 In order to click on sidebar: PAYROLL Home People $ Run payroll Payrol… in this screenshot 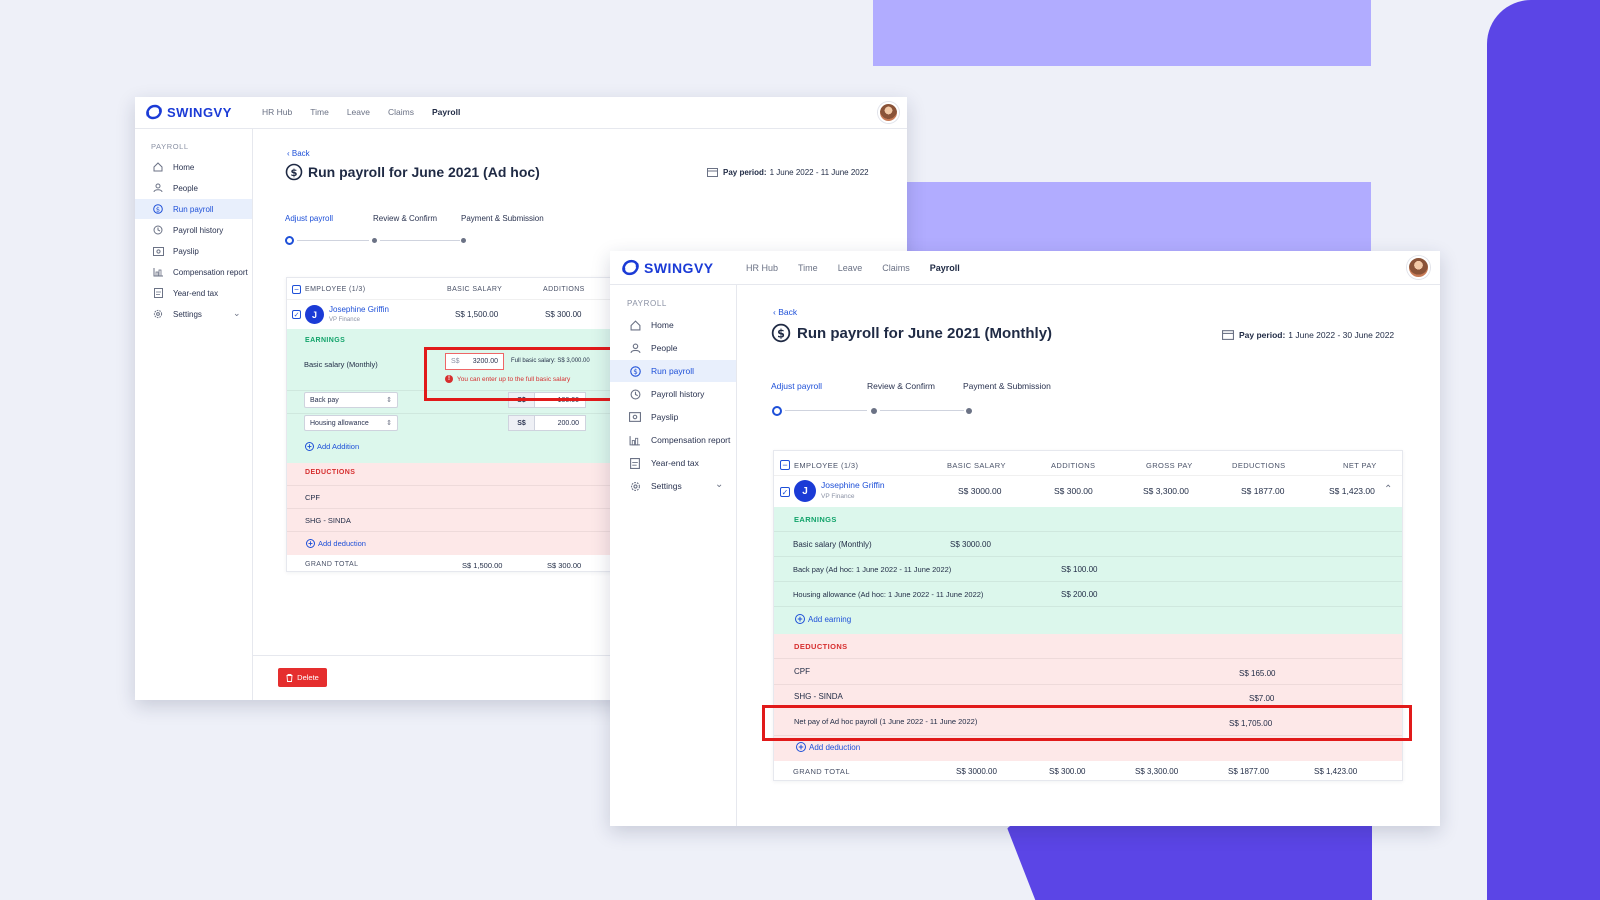, I will do `click(194, 414)`.